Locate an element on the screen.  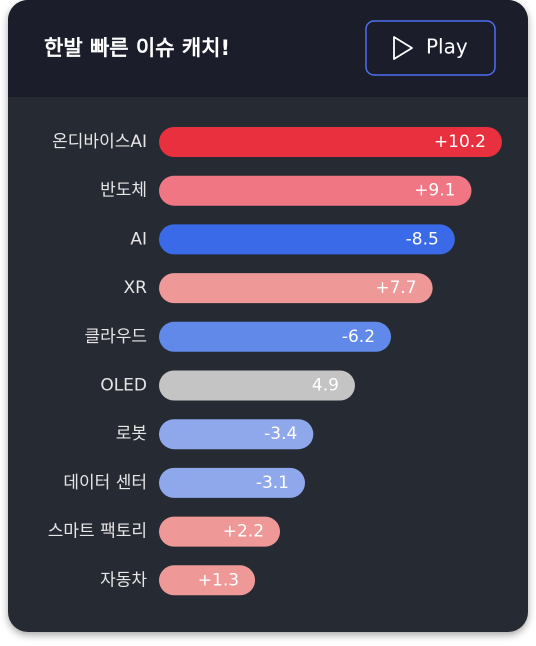
category-label: 자동차 is located at coordinates (123, 580).